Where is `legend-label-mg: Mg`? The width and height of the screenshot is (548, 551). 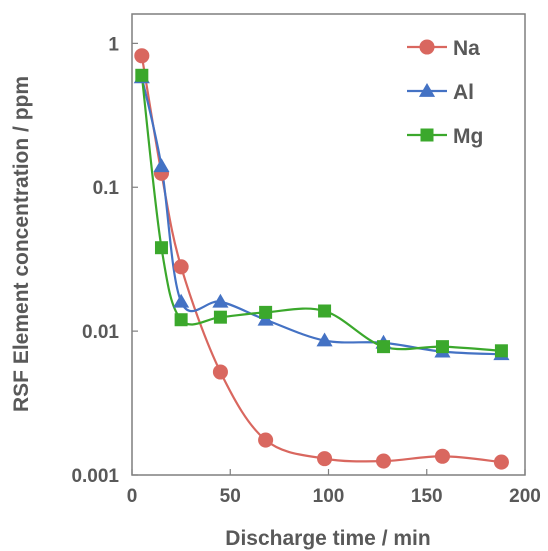 legend-label-mg: Mg is located at coordinates (468, 136).